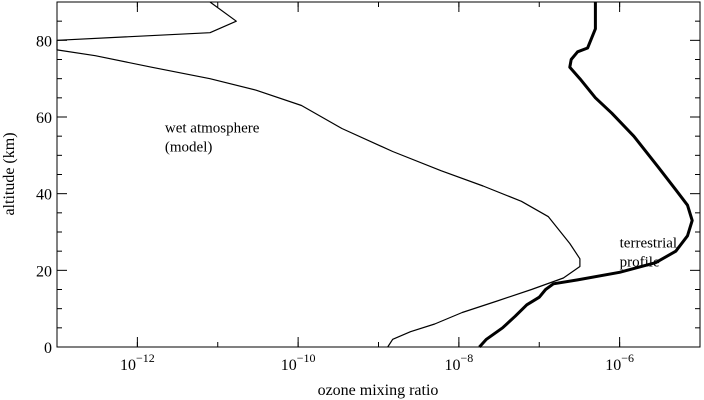  What do you see at coordinates (298, 362) in the screenshot?
I see `x-tick-label-1: 10⁻¹⁰` at bounding box center [298, 362].